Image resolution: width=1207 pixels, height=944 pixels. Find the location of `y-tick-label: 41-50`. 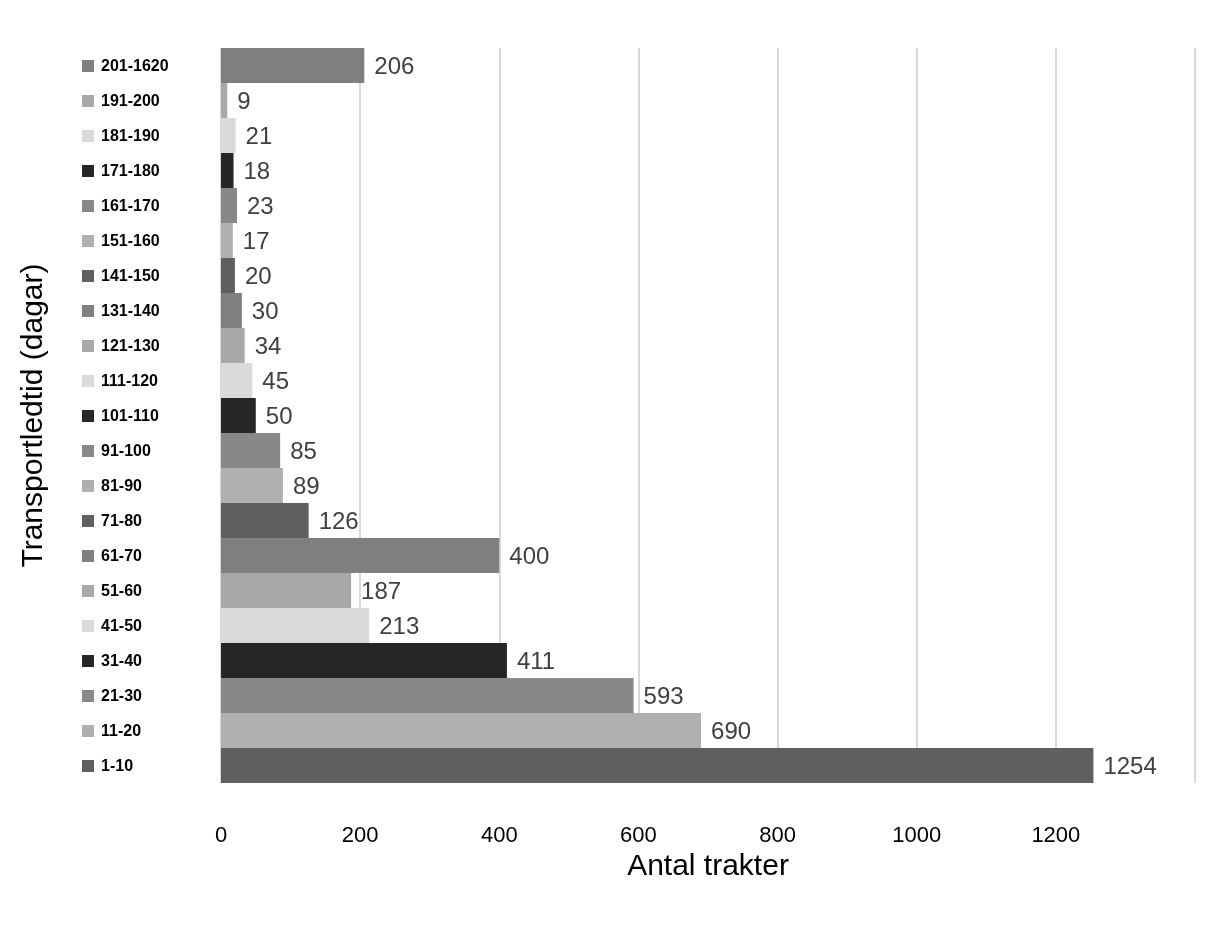

y-tick-label: 41-50 is located at coordinates (122, 625).